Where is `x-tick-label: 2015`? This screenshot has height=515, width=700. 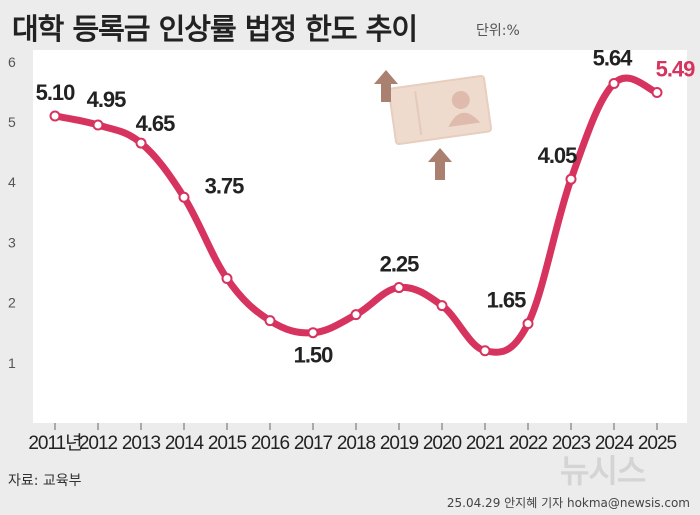
x-tick-label: 2015 is located at coordinates (227, 443).